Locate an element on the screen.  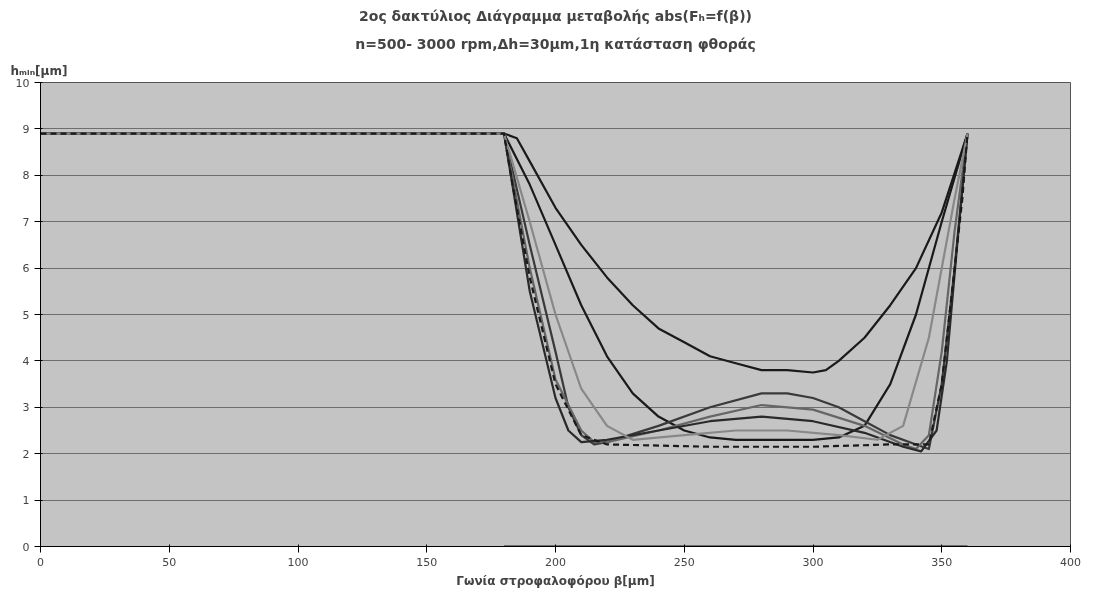
y-tick-label: 4 is located at coordinates (26, 361).